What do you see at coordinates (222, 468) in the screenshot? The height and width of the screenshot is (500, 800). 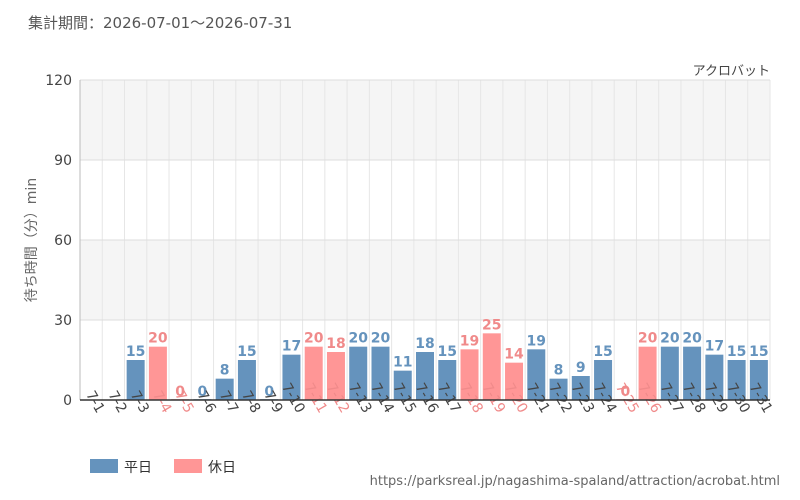 I see `legend-label-holiday: 休日` at bounding box center [222, 468].